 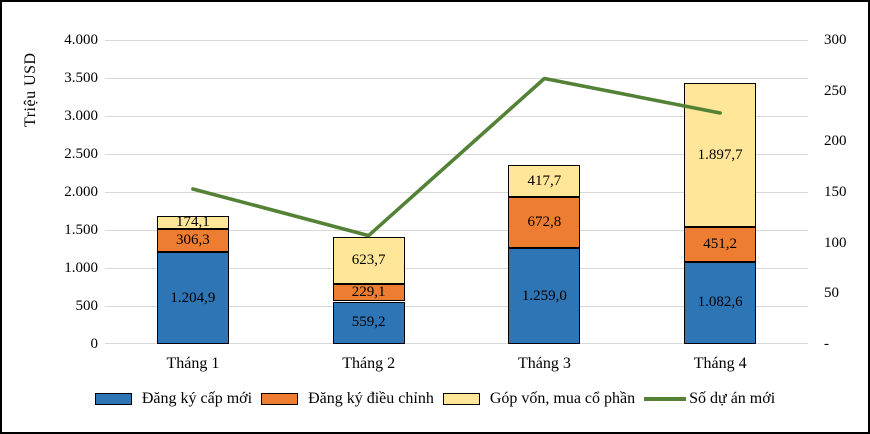 I want to click on legend-item-label: Đăng ký điều chỉnh, so click(x=371, y=398).